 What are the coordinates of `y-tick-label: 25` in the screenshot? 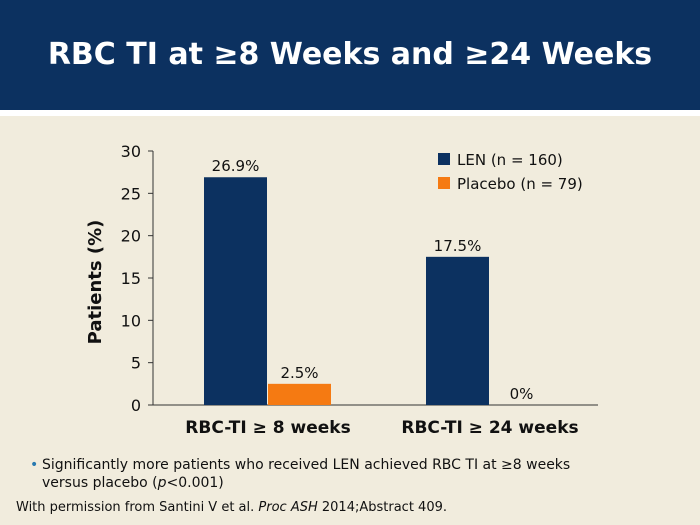 It's located at (131, 193).